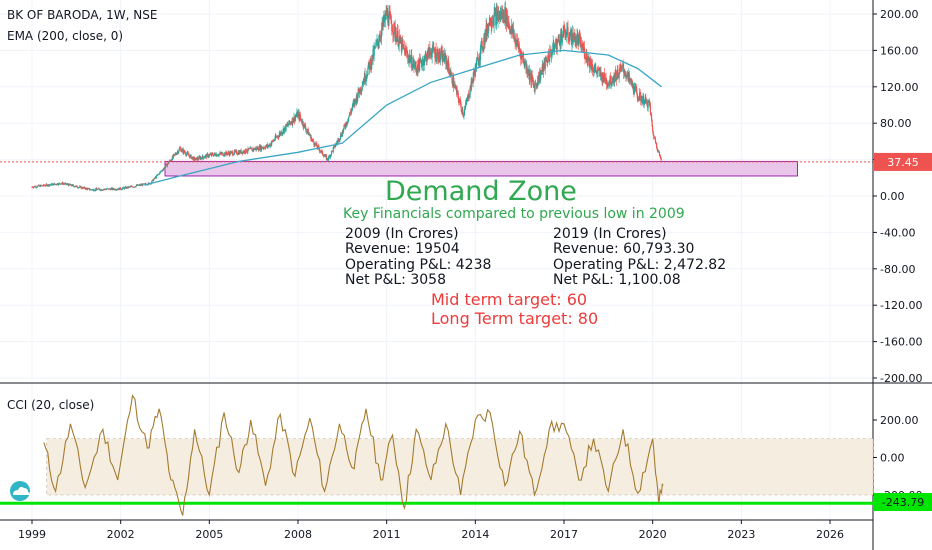 The width and height of the screenshot is (932, 550). What do you see at coordinates (121, 534) in the screenshot?
I see `time-tick-label: 2002` at bounding box center [121, 534].